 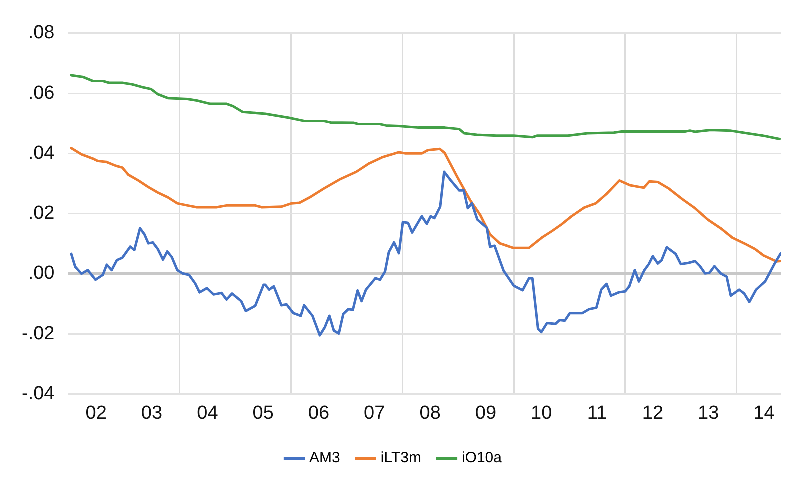 What do you see at coordinates (41, 33) in the screenshot?
I see `y-tick-label: .08` at bounding box center [41, 33].